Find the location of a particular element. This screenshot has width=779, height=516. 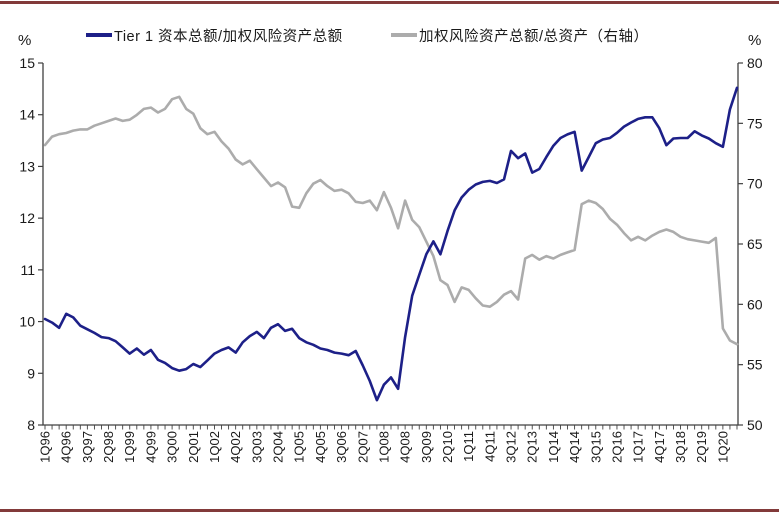

x-axis-label: 2Q16 is located at coordinates (616, 447).